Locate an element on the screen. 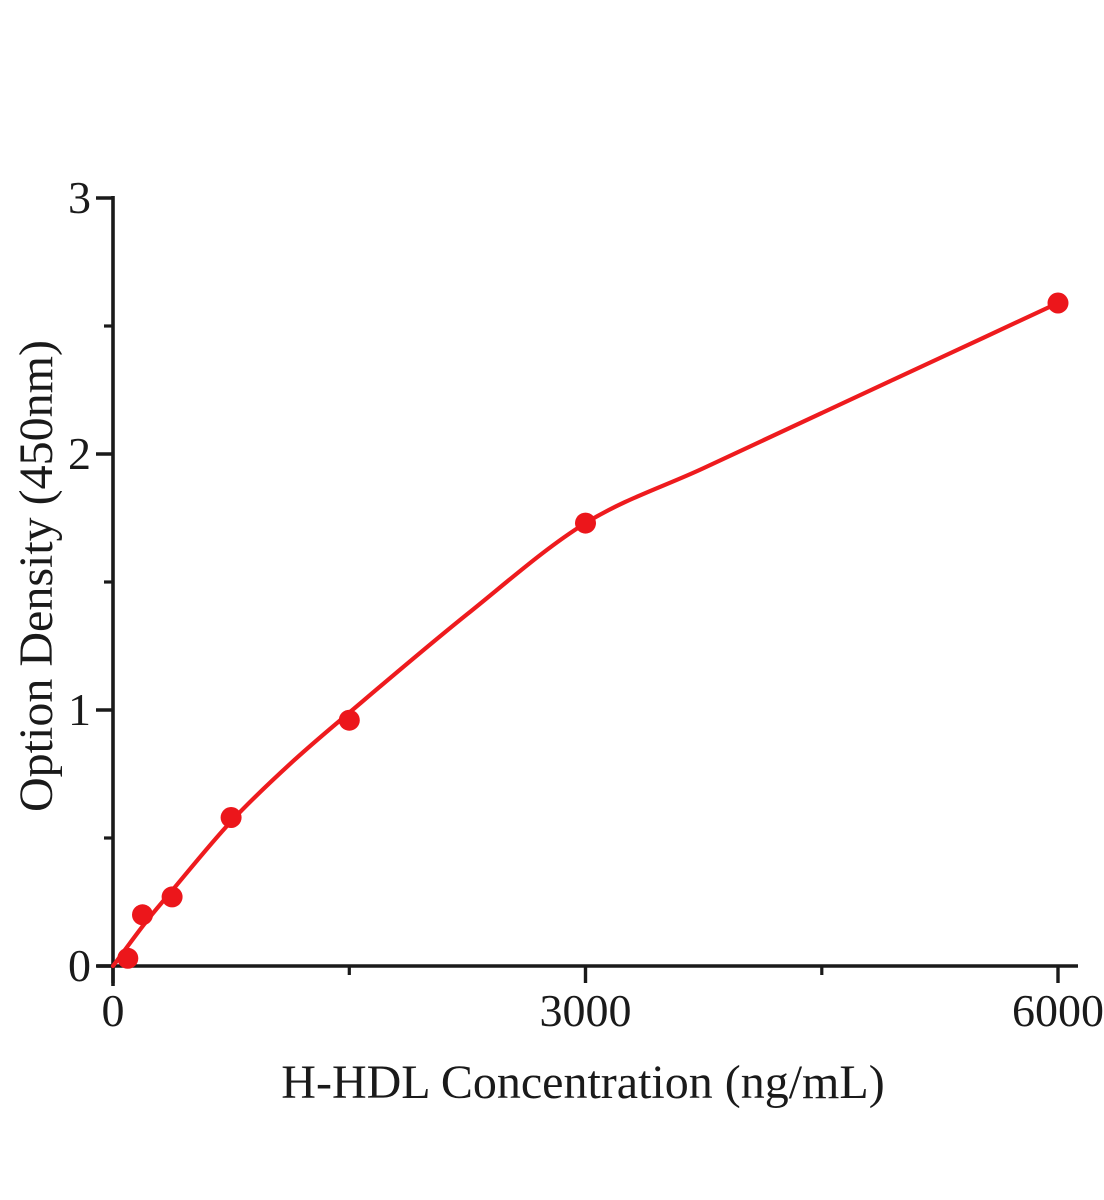  x-tick-label: 6000 is located at coordinates (1058, 1010).